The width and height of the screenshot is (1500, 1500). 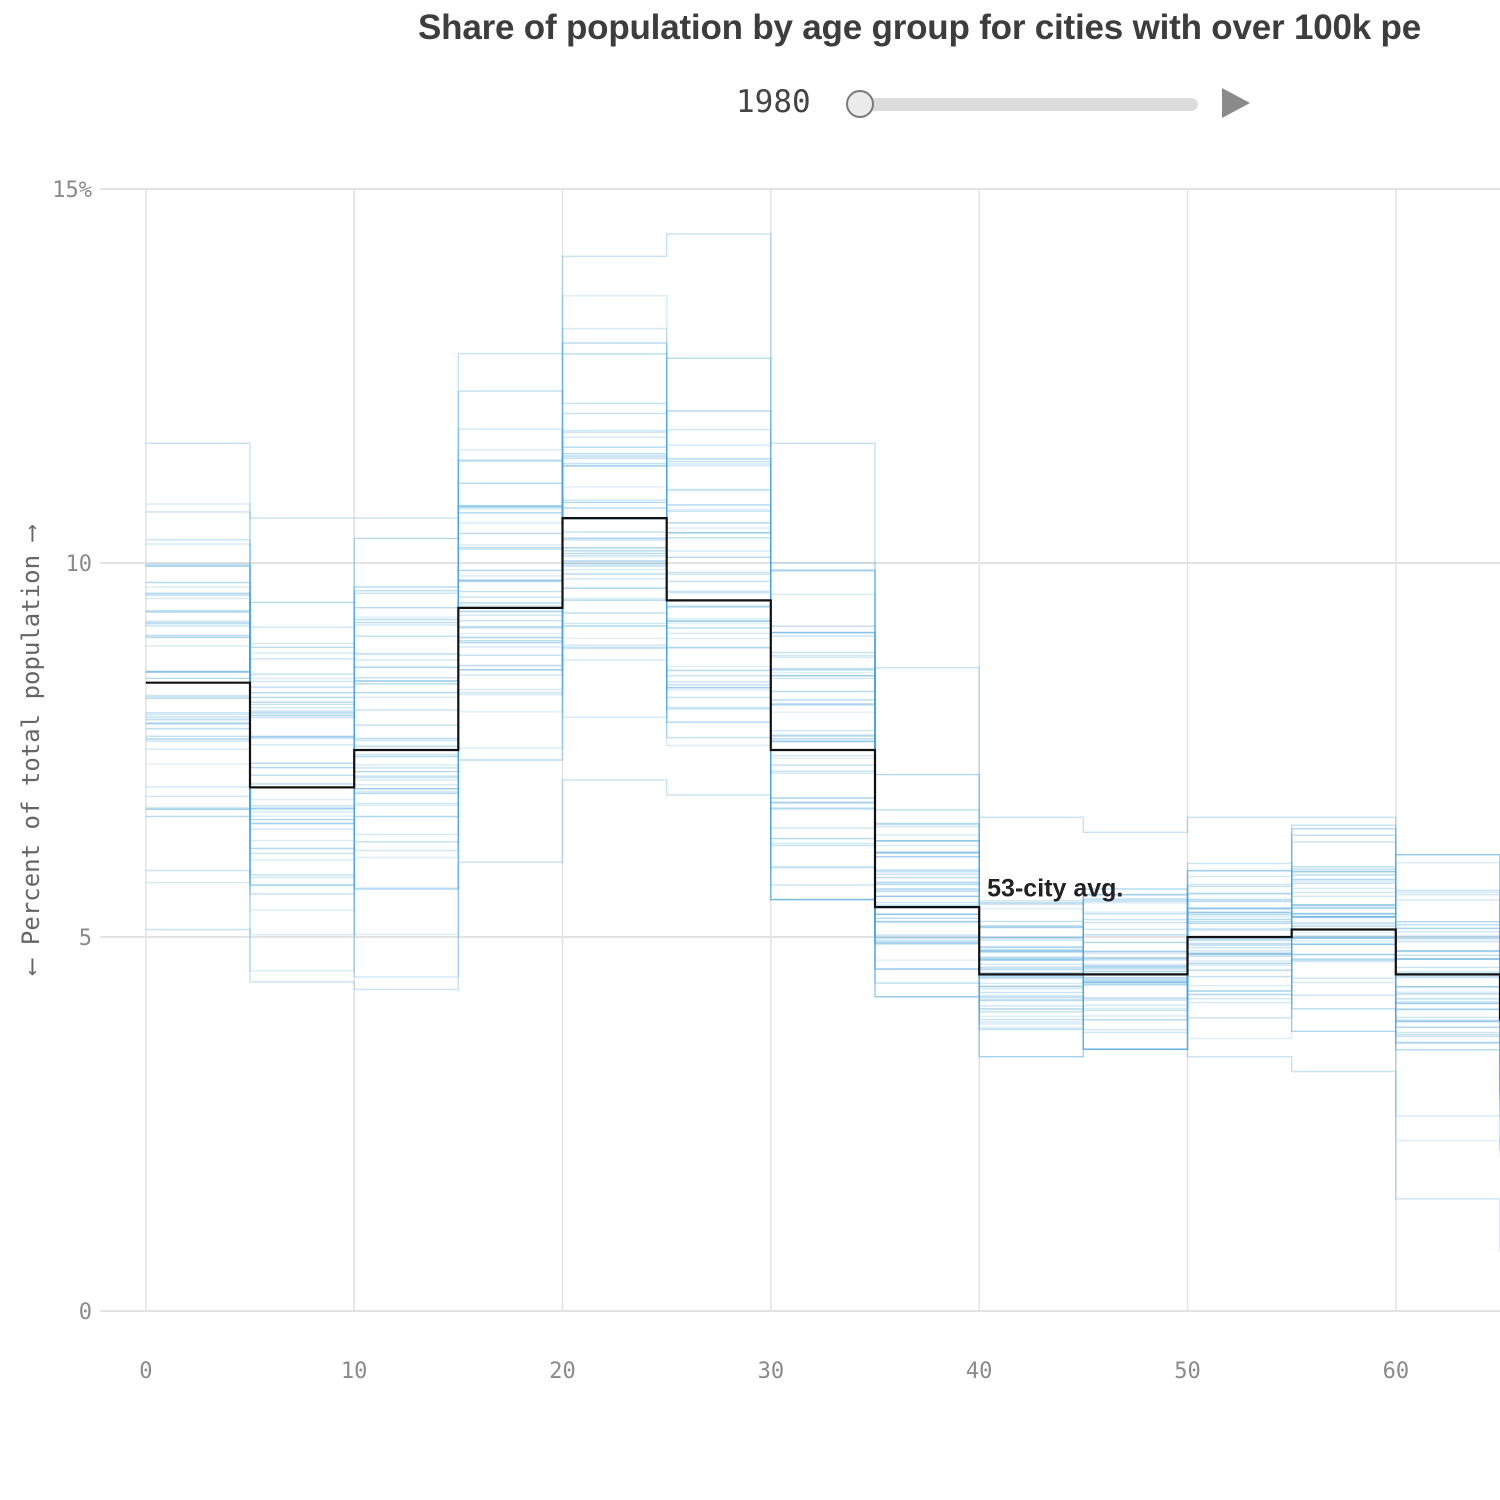 What do you see at coordinates (85, 938) in the screenshot?
I see `y-tick-label: 5` at bounding box center [85, 938].